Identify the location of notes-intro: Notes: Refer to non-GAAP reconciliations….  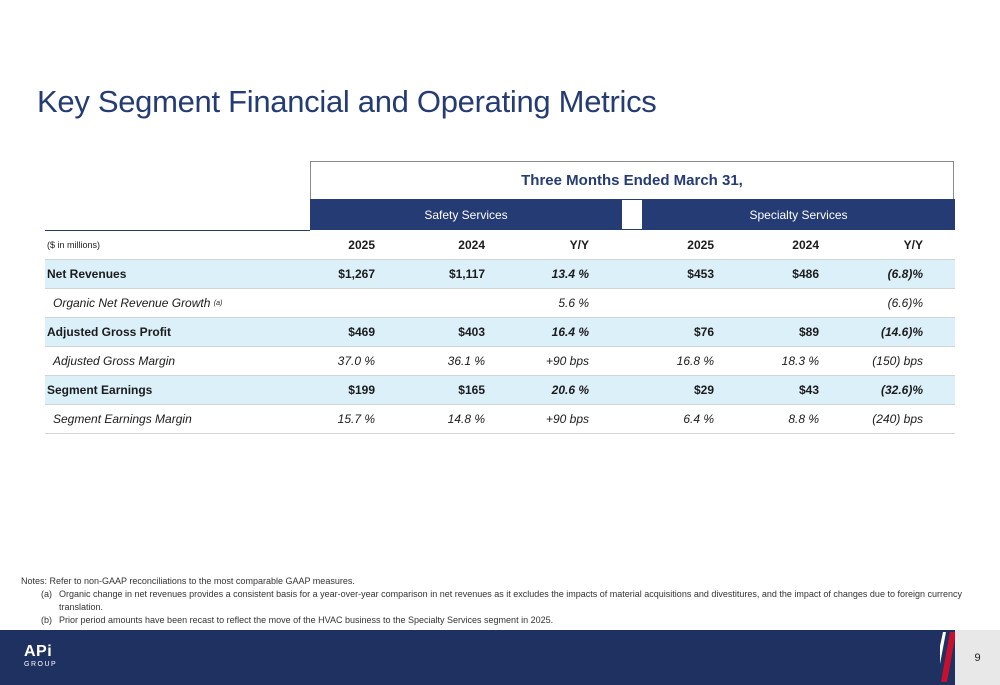
(188, 581).